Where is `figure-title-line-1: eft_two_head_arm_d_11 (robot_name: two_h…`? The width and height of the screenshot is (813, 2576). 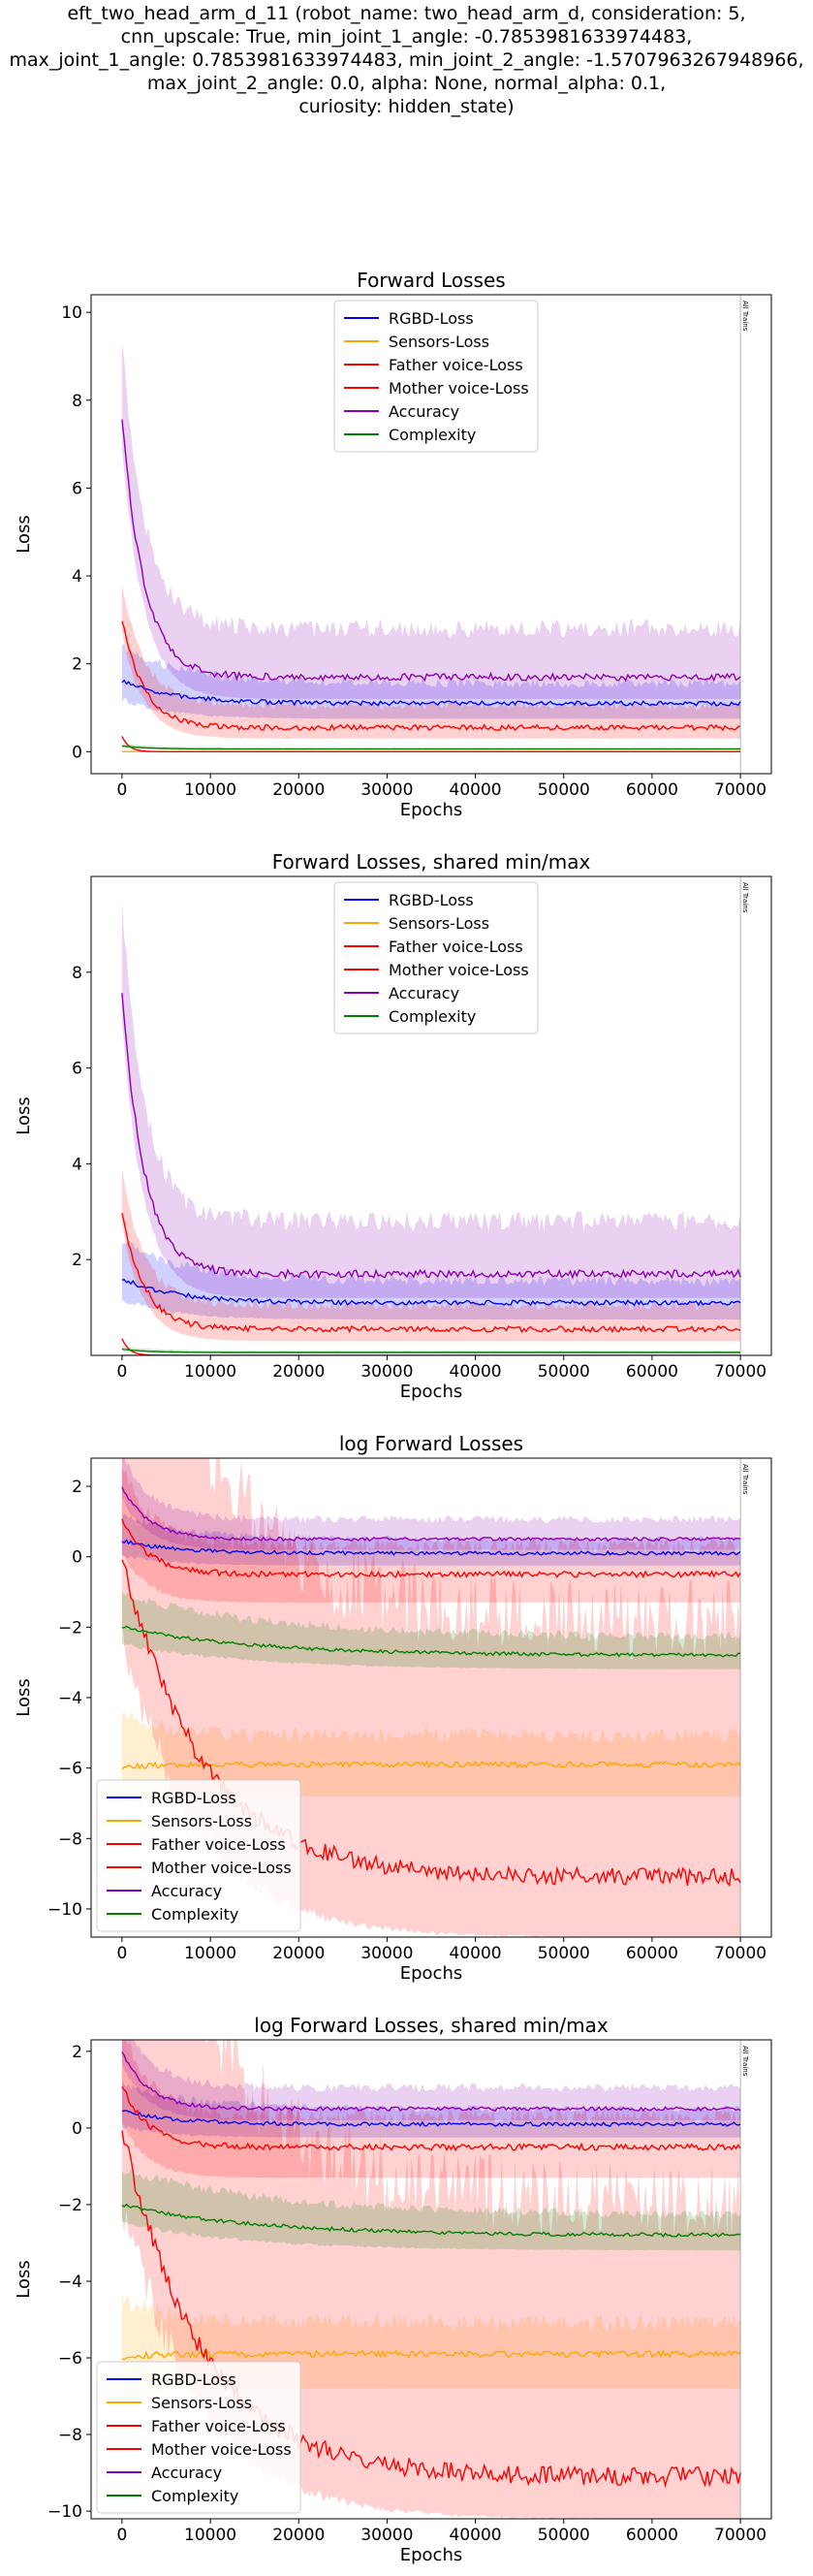 figure-title-line-1: eft_two_head_arm_d_11 (robot_name: two_h… is located at coordinates (406, 13).